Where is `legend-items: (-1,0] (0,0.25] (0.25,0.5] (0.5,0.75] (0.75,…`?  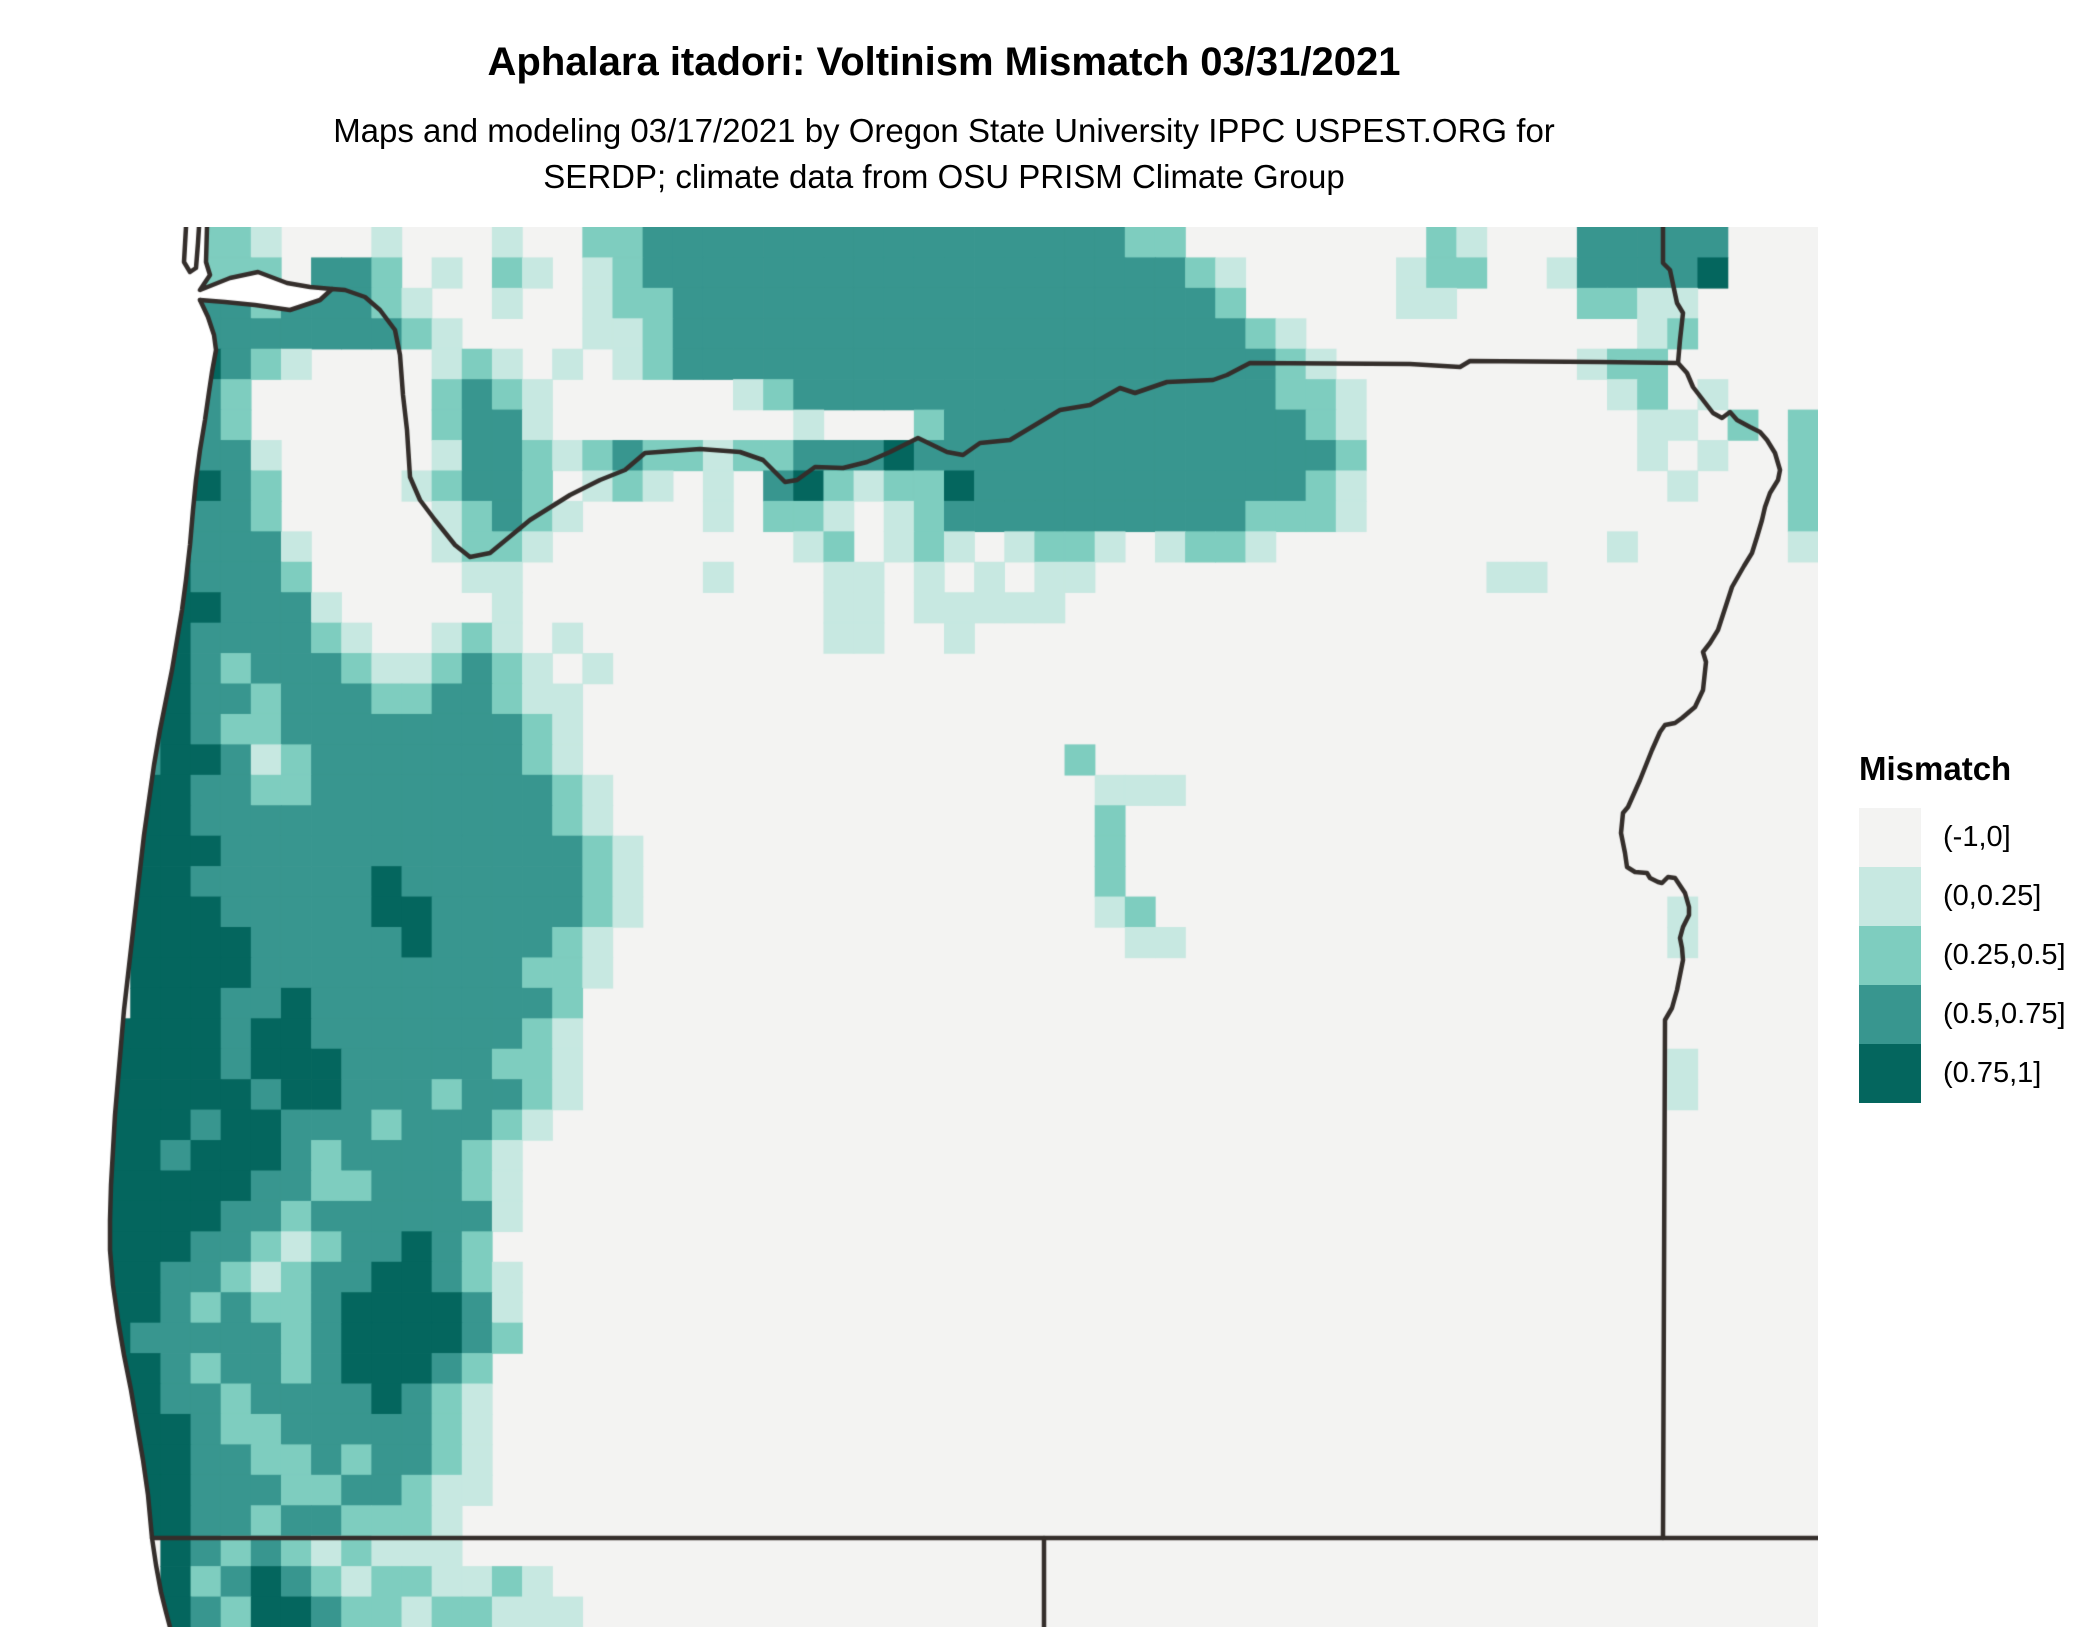
legend-items: (-1,0] (0,0.25] (0.25,0.5] (0.5,0.75] (0.75,… is located at coordinates (1974, 955).